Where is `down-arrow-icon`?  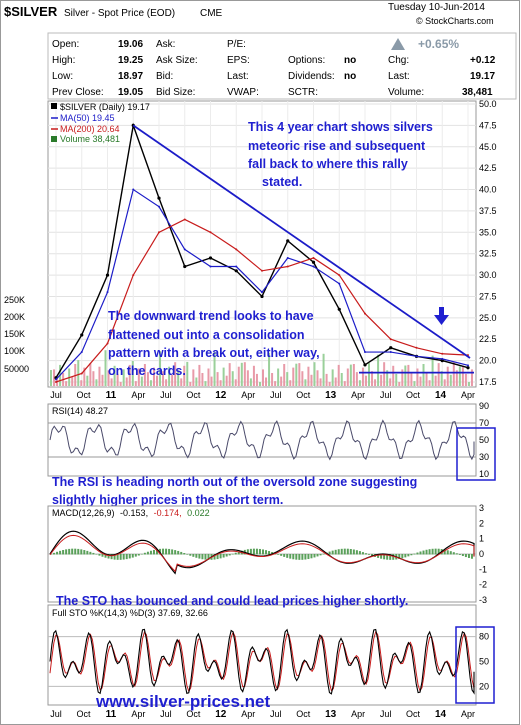
down-arrow-icon is located at coordinates (441, 316).